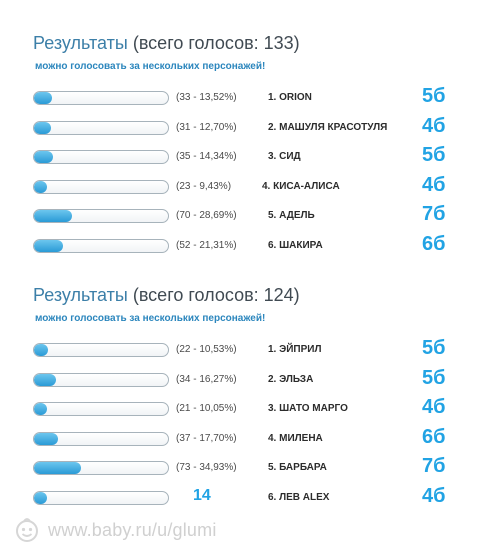 The image size is (480, 556). Describe the element at coordinates (240, 350) in the screenshot. I see `poll-option-row: (22 - 10,53%) 1. ЭЙПРИЛ 5б` at that location.